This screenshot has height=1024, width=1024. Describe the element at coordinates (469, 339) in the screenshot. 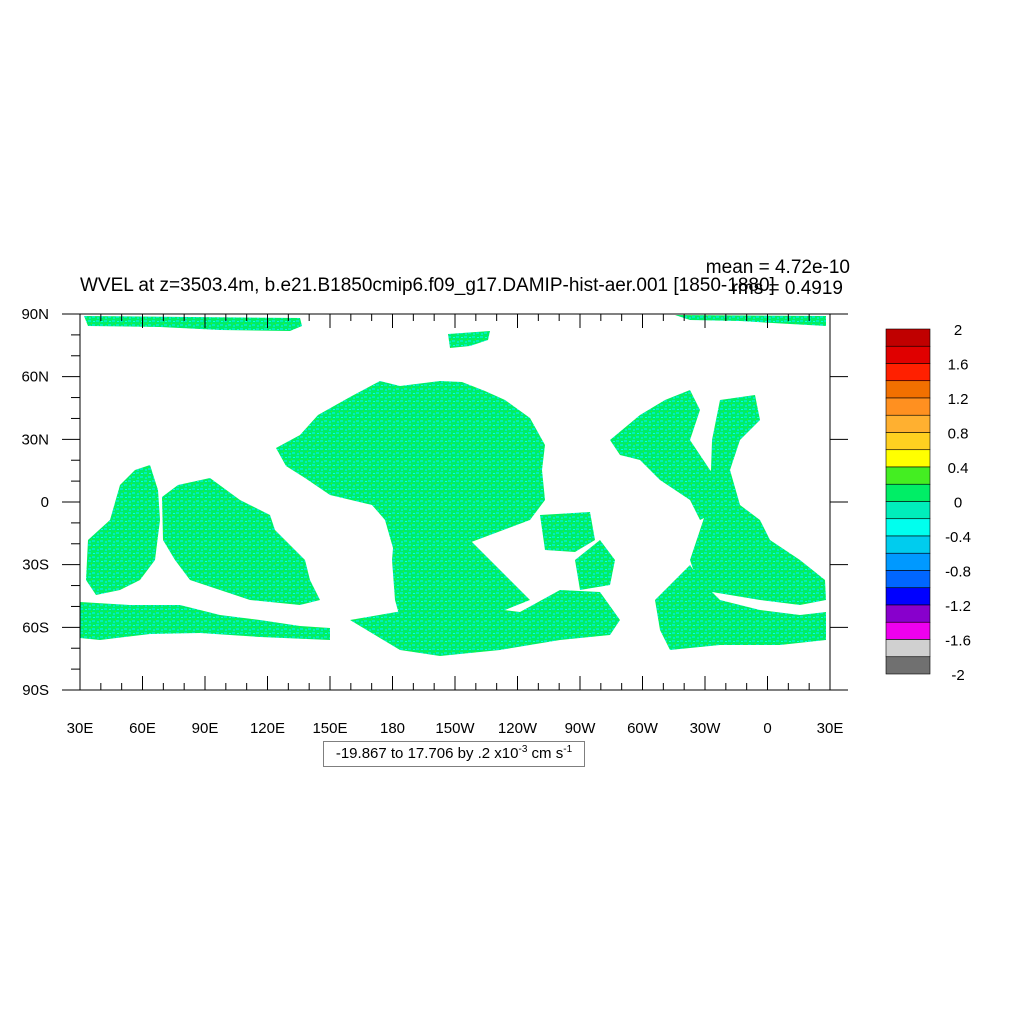

I see `field-region-arctic-patch` at that location.